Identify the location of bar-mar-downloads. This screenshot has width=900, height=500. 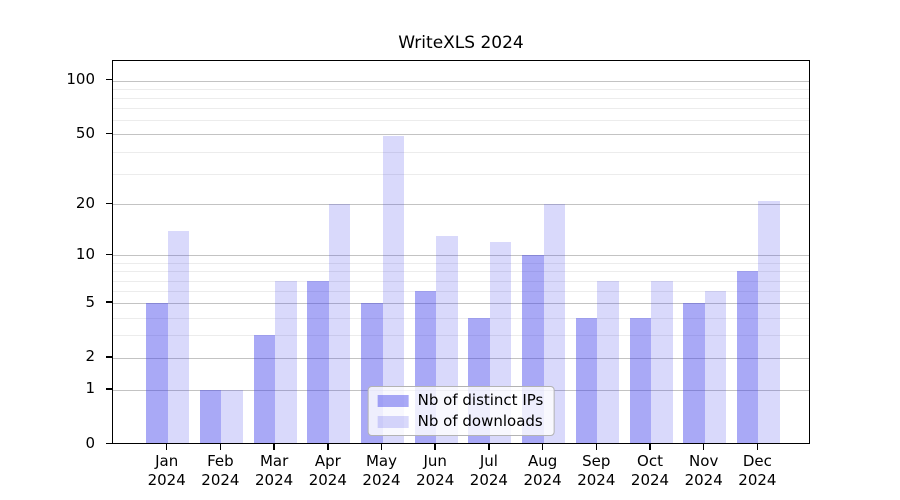
(286, 361).